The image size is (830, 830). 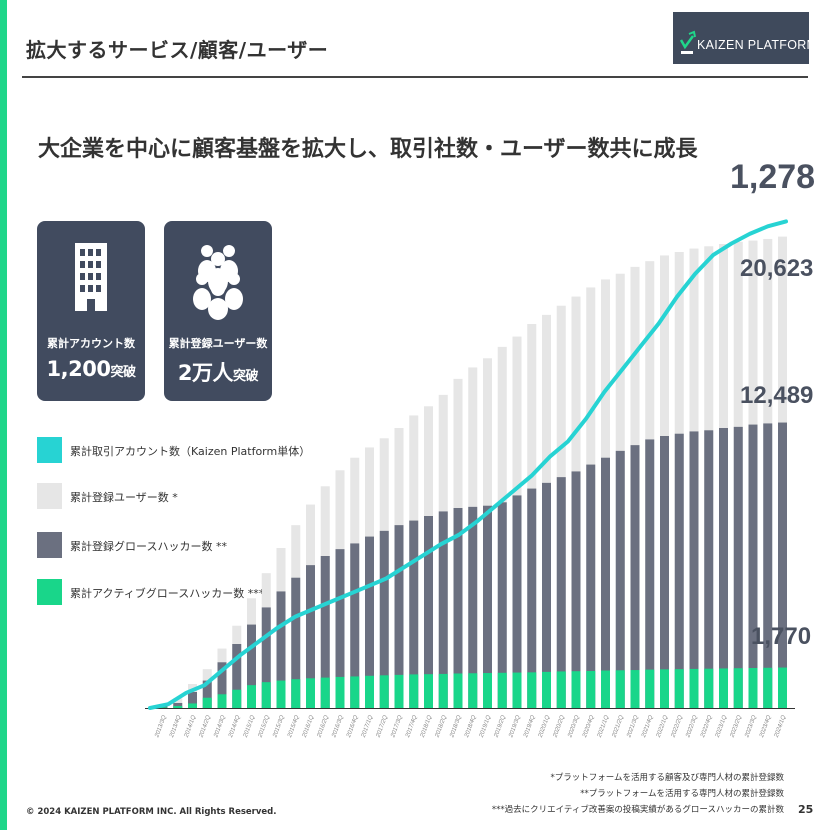 I want to click on x-tick-label: 2019/1Q, so click(x=486, y=726).